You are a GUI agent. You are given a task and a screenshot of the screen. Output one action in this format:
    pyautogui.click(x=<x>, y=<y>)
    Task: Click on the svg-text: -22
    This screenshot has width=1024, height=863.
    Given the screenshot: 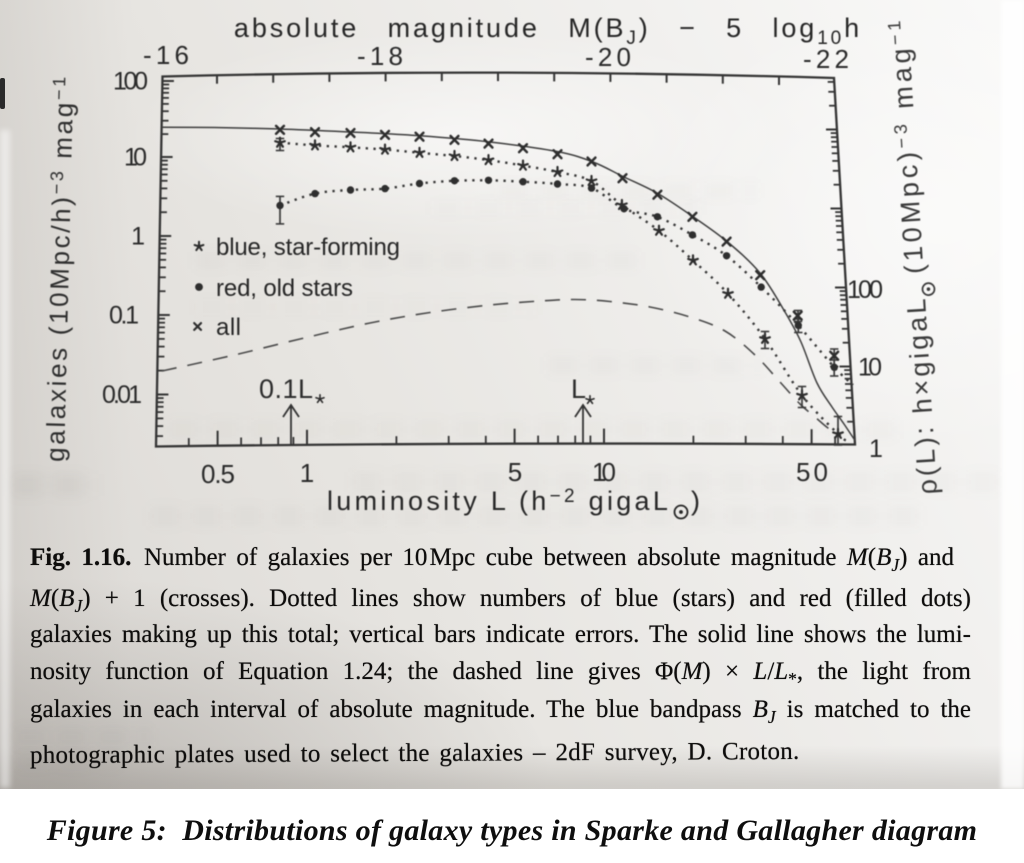 What is the action you would take?
    pyautogui.click(x=826, y=59)
    